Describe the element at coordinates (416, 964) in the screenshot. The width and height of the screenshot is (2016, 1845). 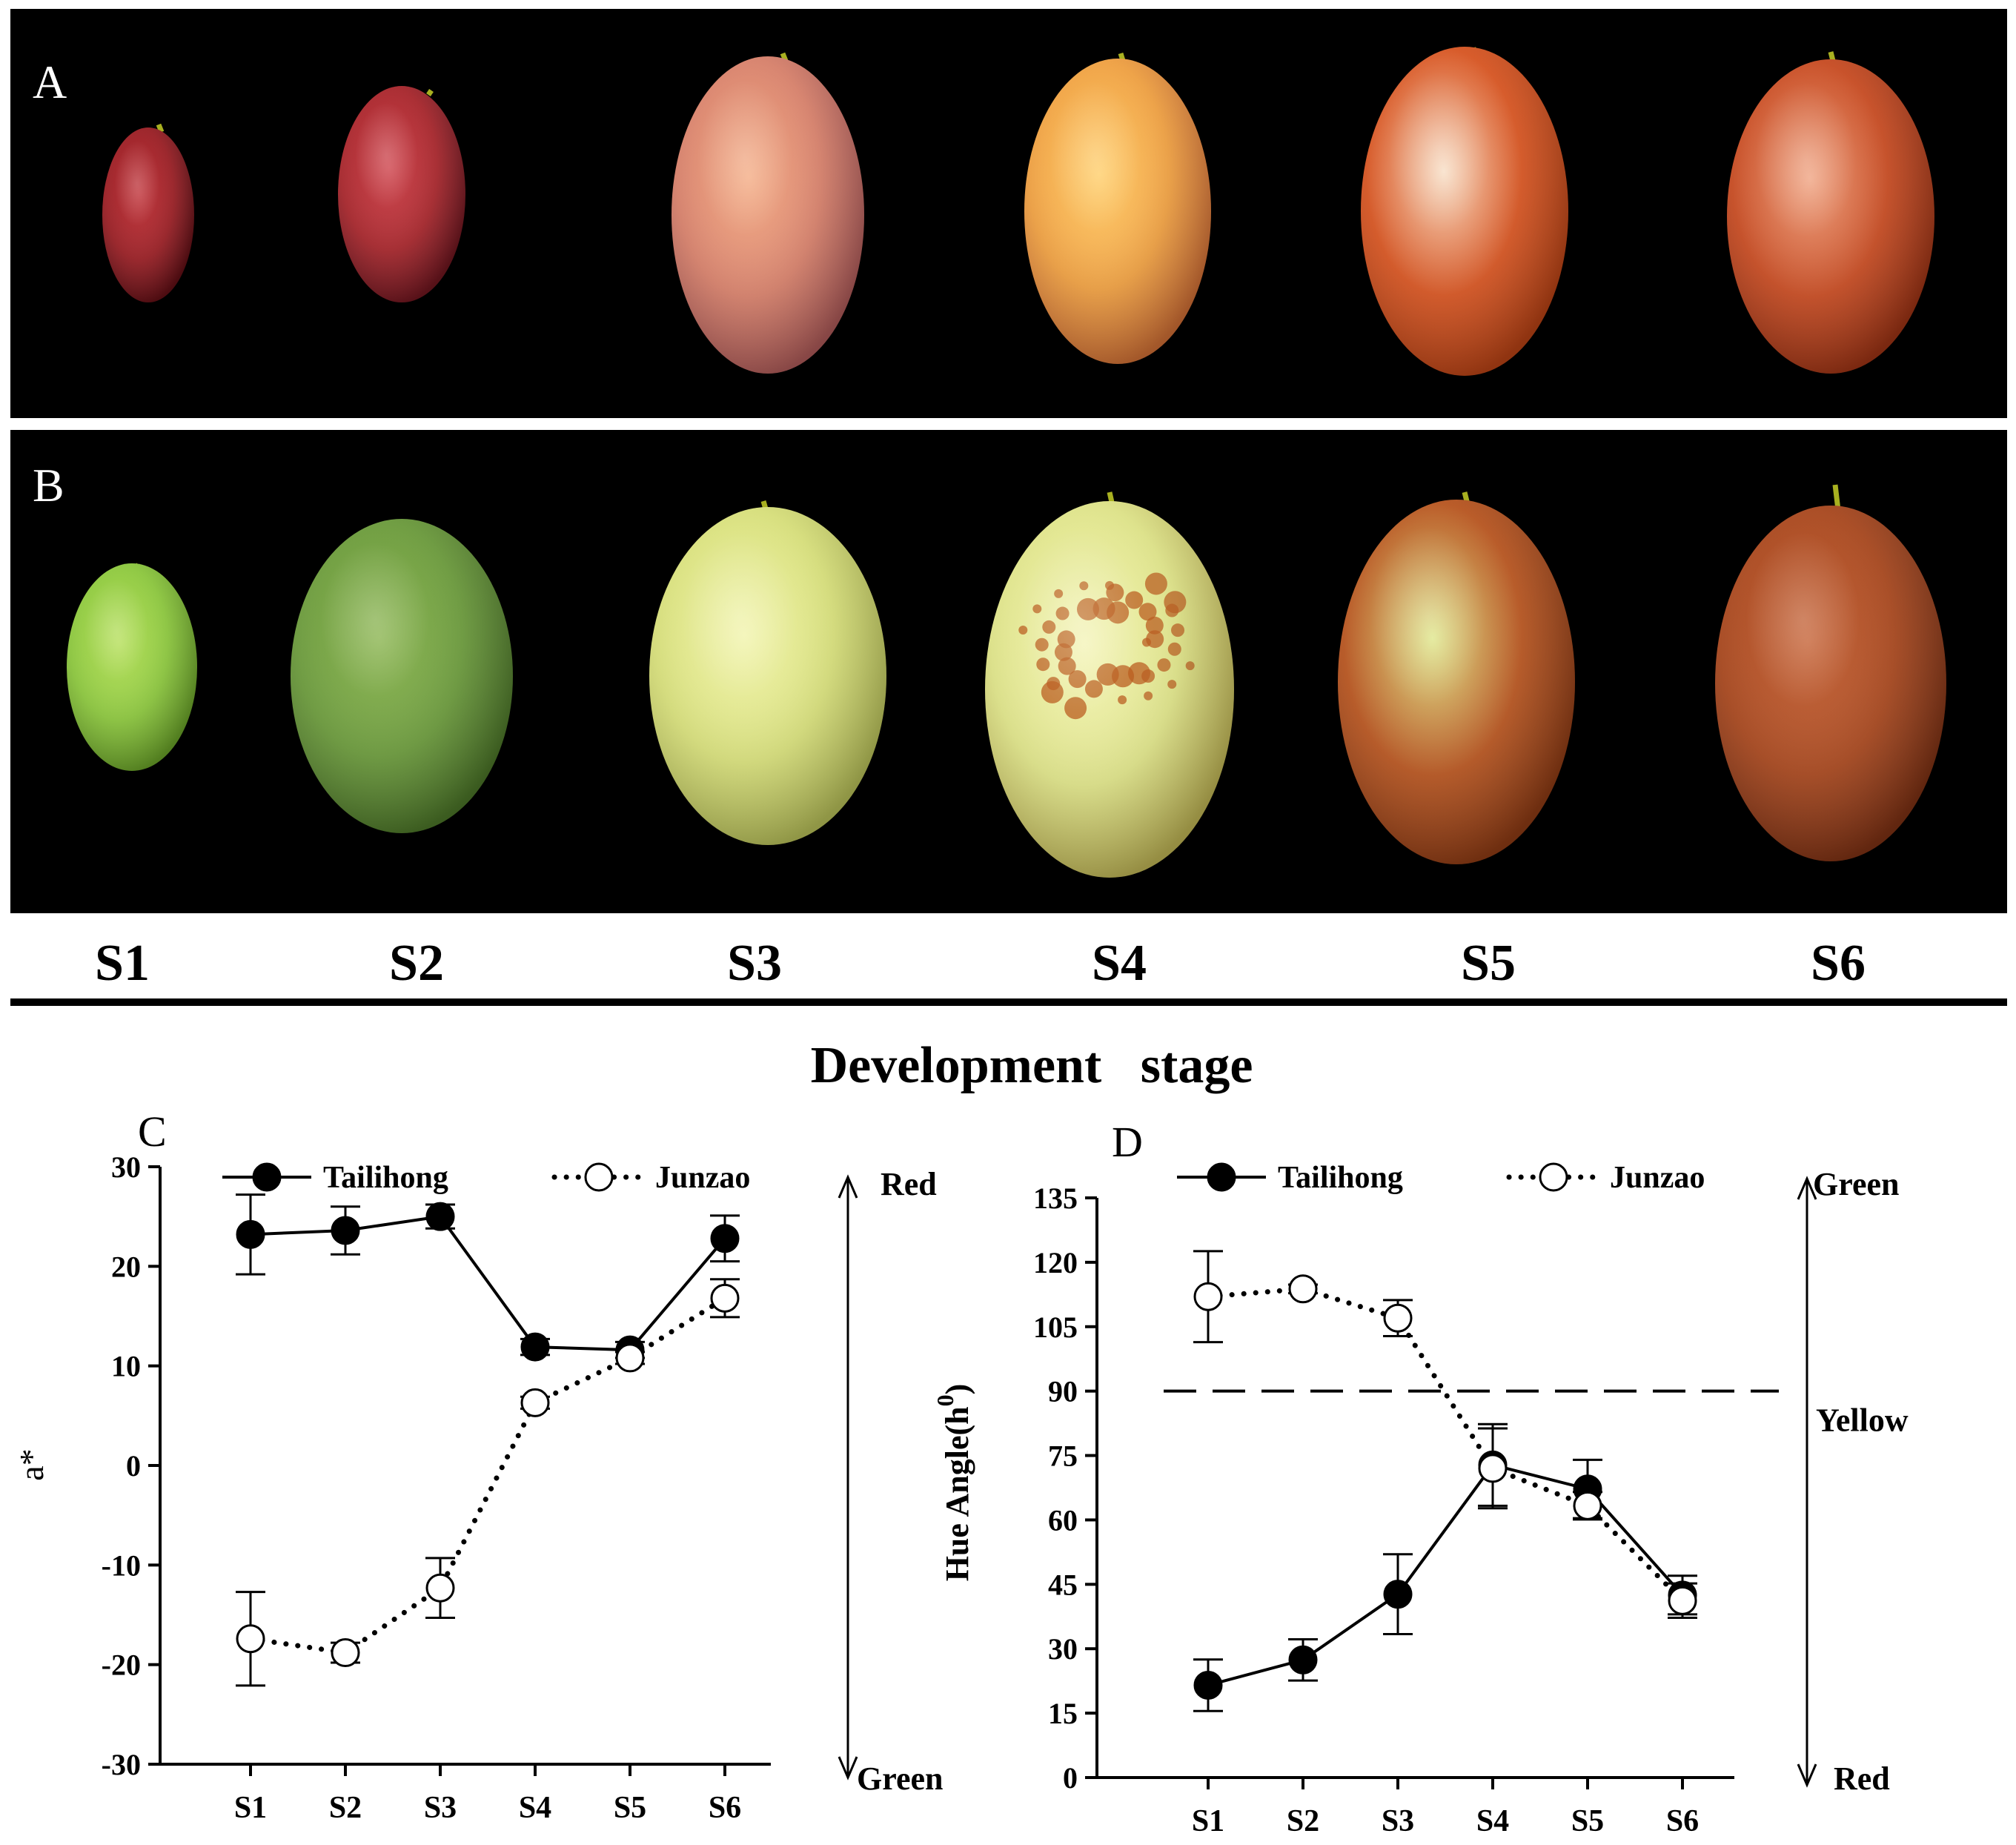
I see `stage-label-s2: S2` at that location.